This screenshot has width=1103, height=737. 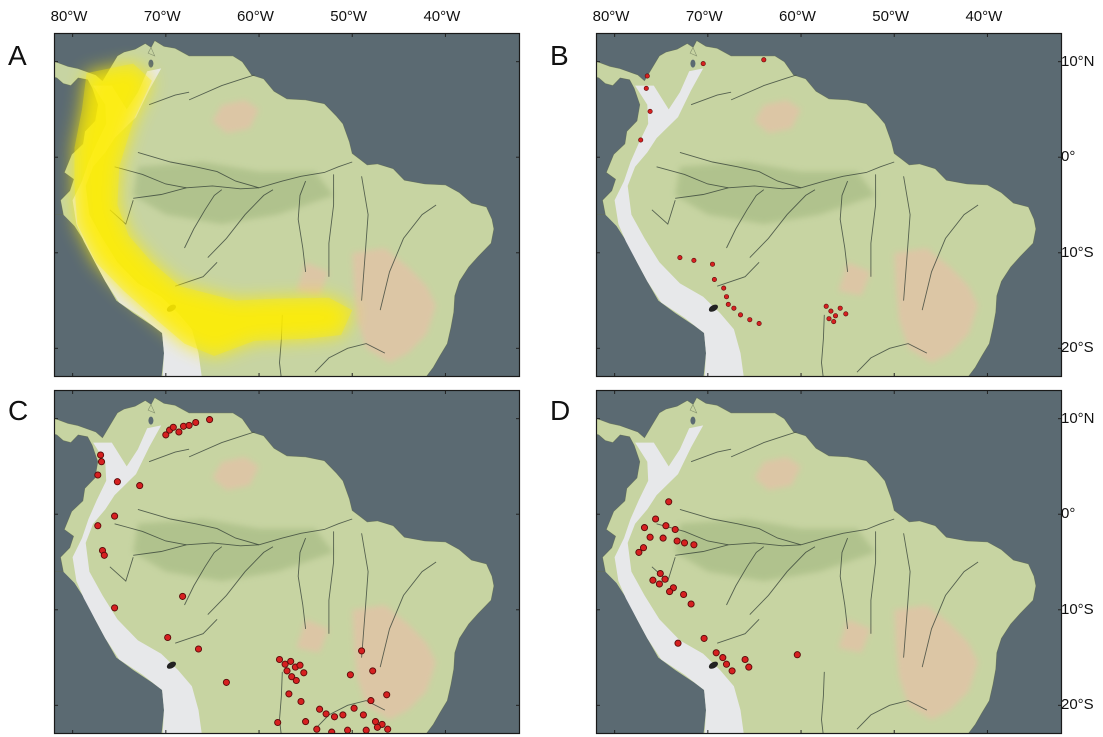 I want to click on lon-tick-label: 80°W, so click(x=611, y=16).